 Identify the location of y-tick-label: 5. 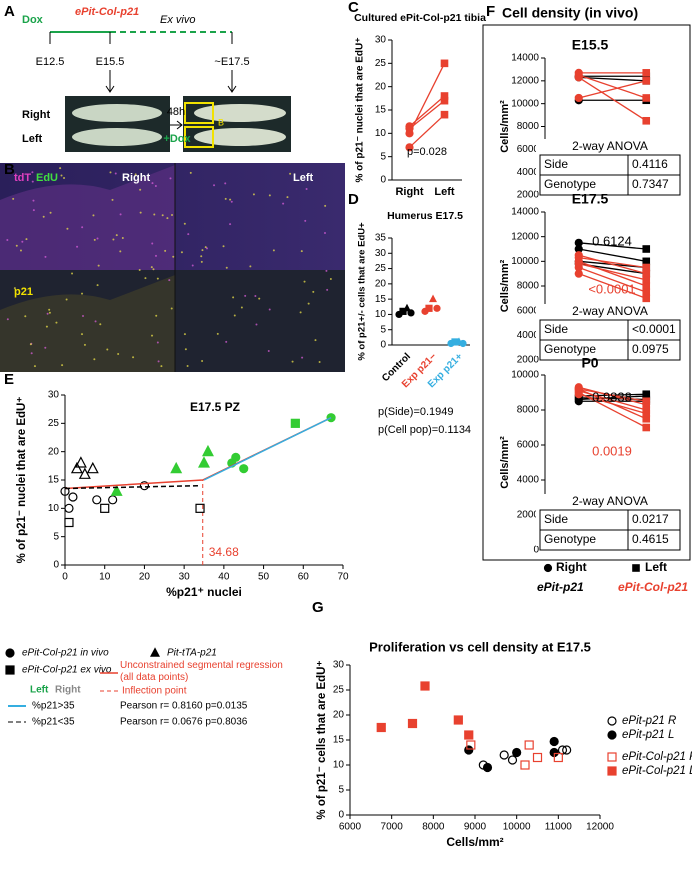
(56, 536).